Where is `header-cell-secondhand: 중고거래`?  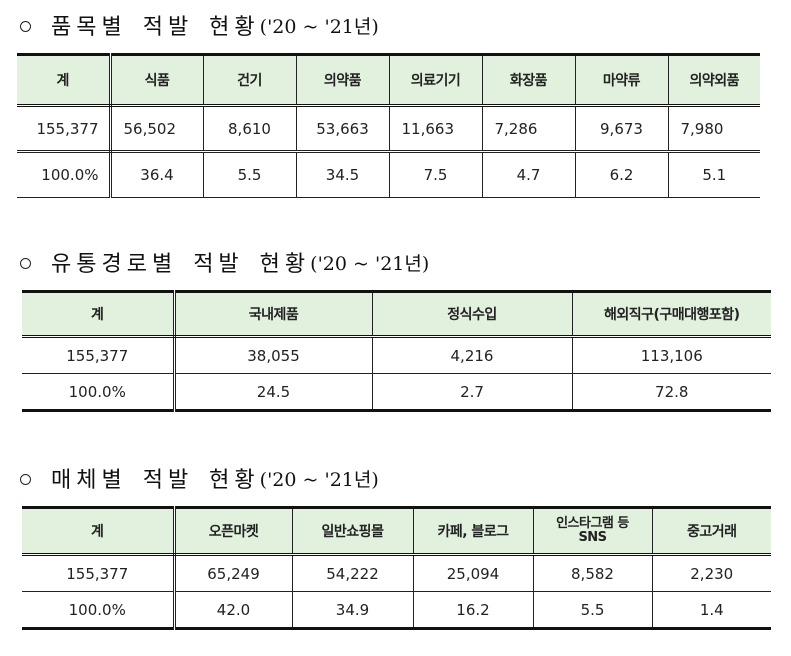 header-cell-secondhand: 중고거래 is located at coordinates (711, 531).